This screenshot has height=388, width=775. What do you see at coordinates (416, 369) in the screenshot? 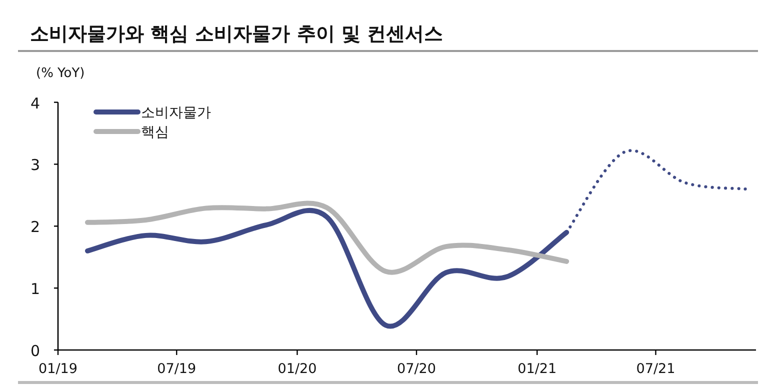
I see `x-tick-label: 07/20` at bounding box center [416, 369].